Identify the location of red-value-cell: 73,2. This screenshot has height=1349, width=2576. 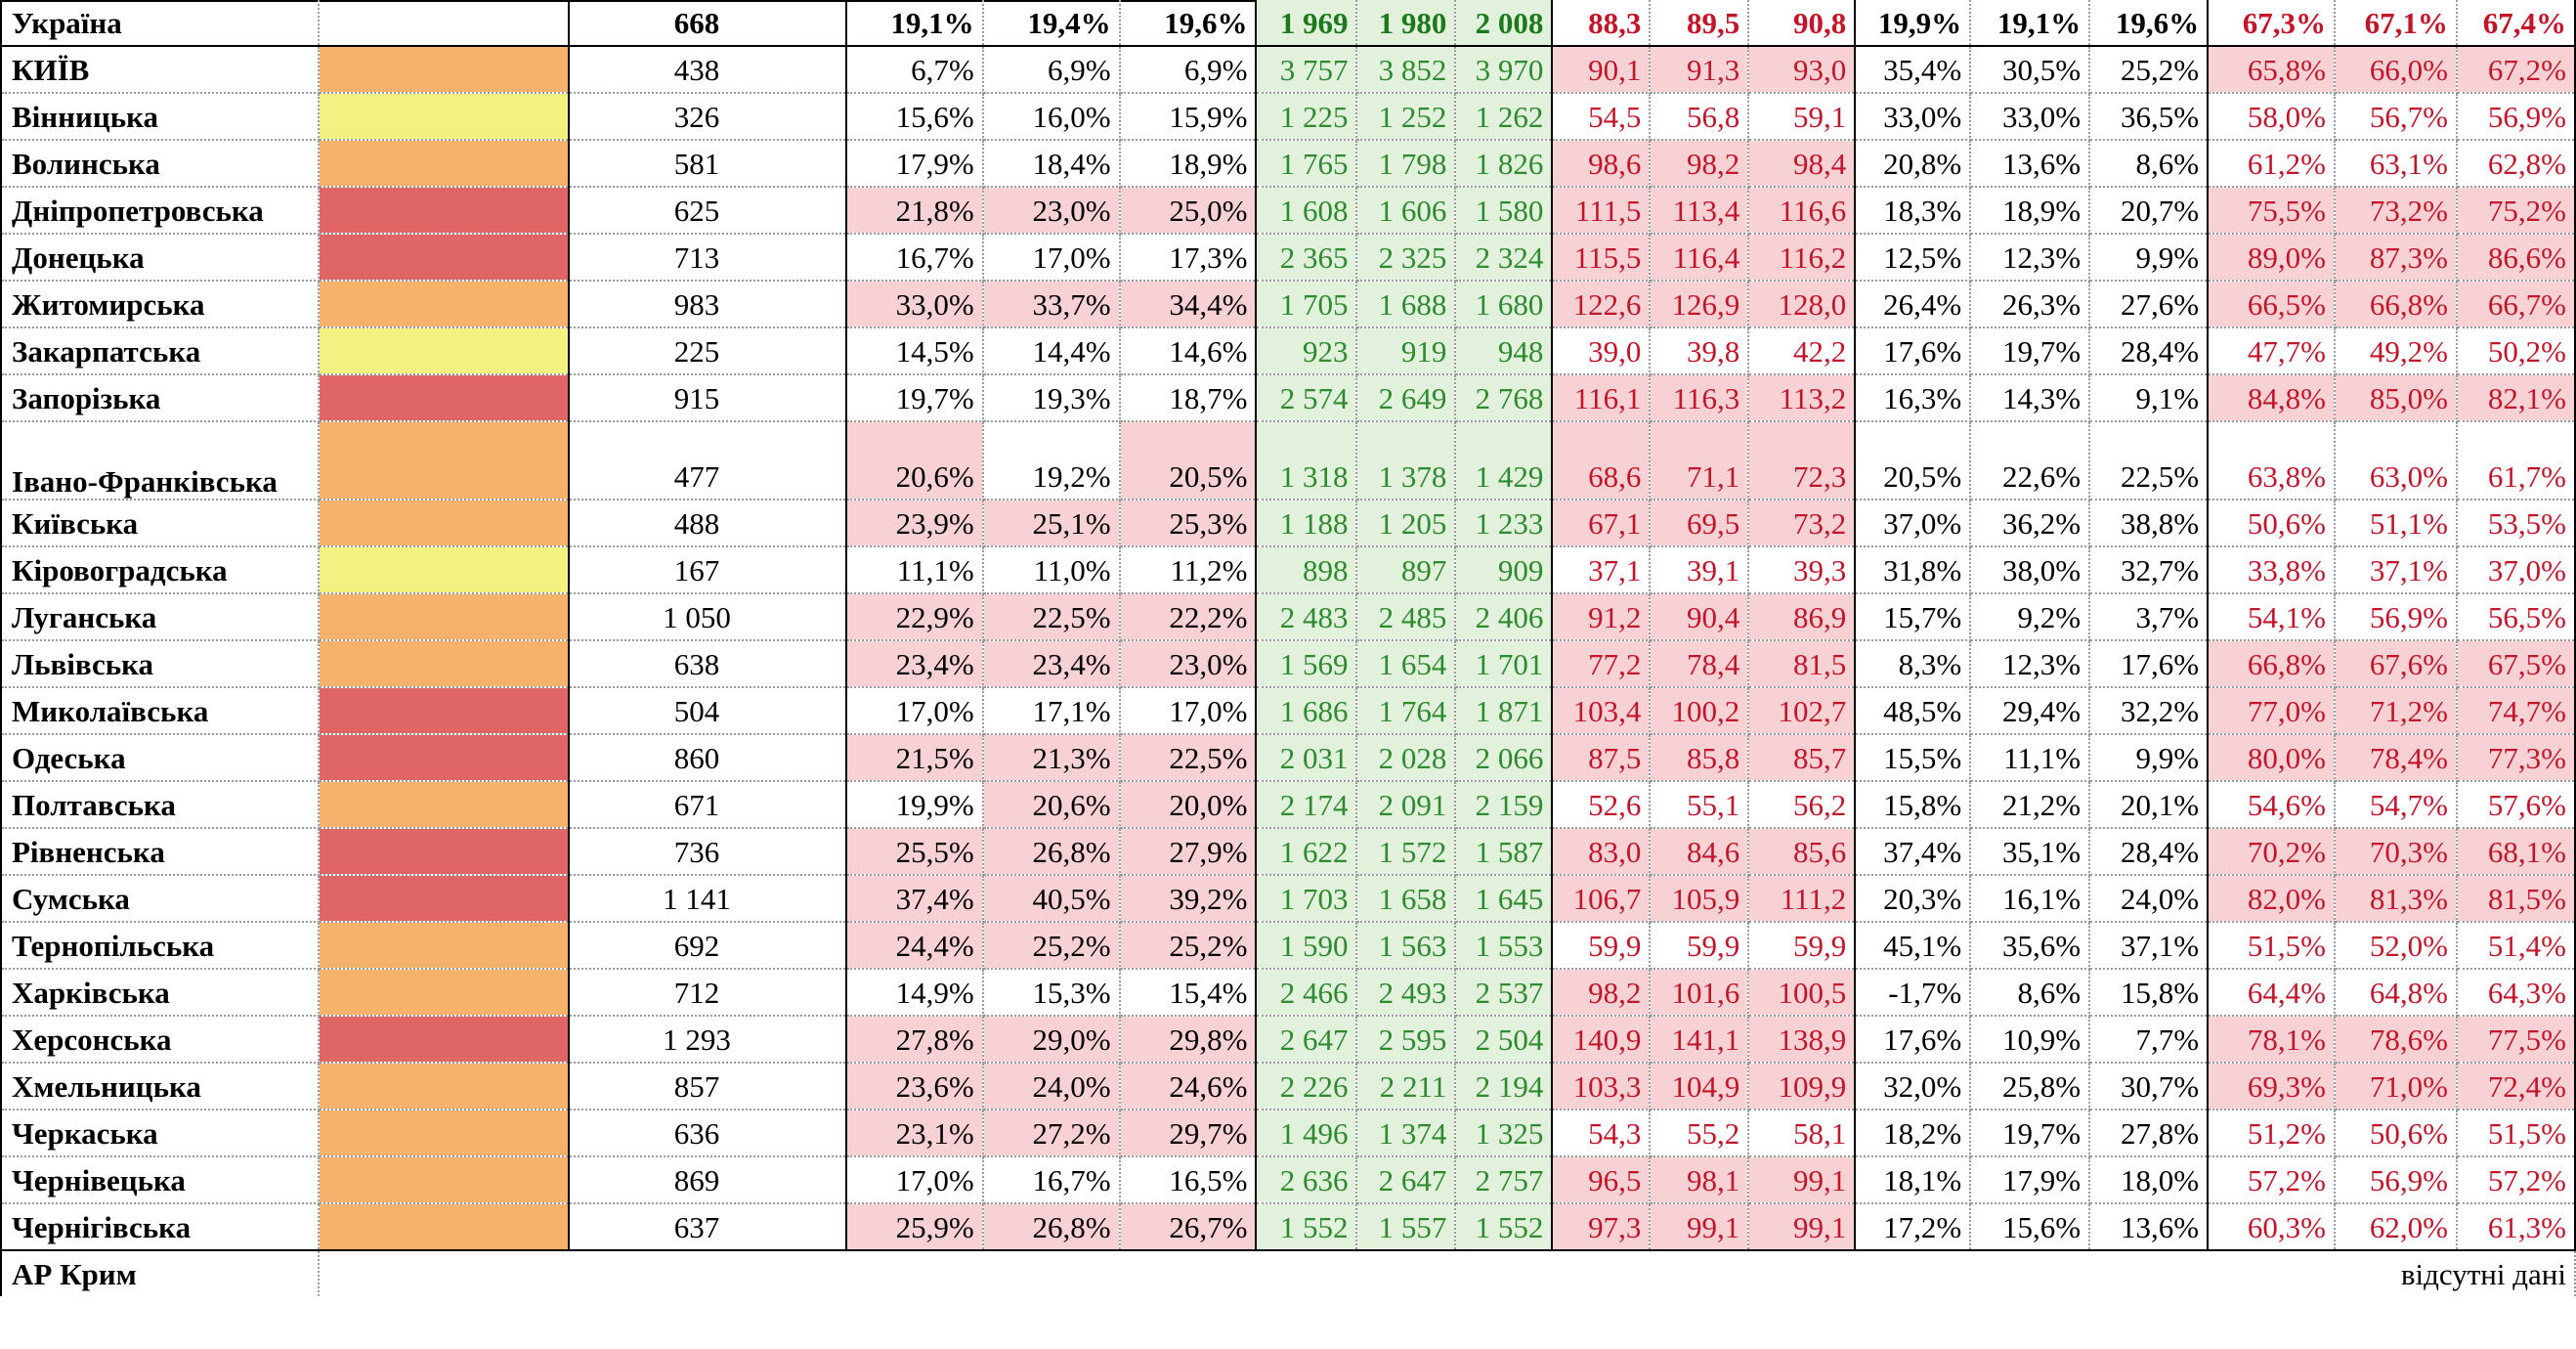
(1803, 523).